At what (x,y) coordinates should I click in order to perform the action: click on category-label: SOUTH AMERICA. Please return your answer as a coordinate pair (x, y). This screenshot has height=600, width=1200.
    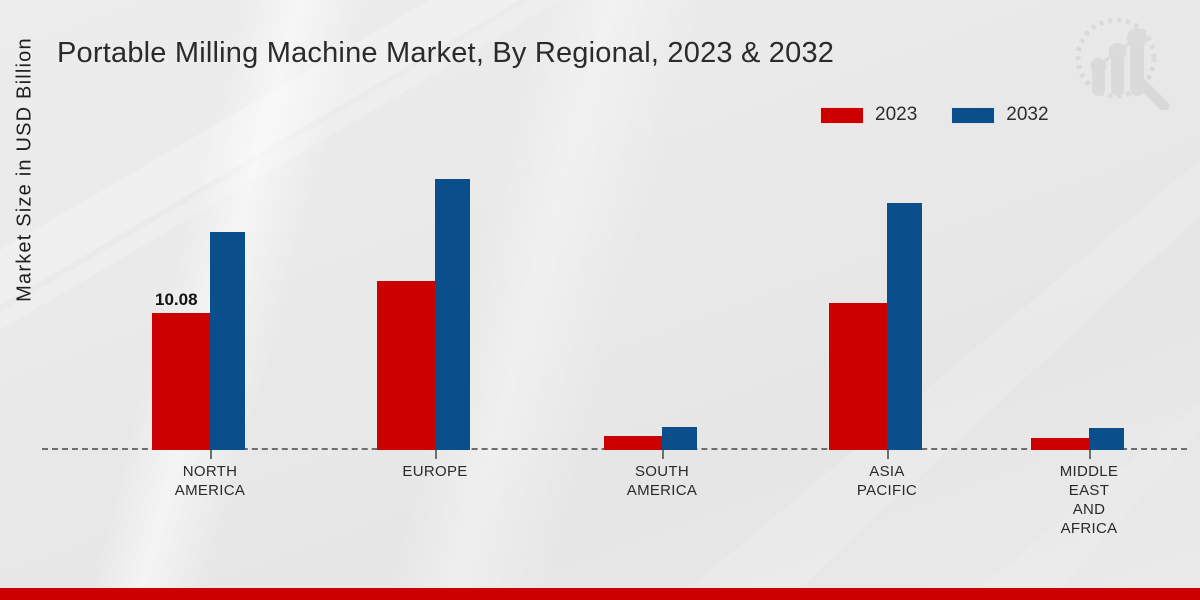
    Looking at the image, I should click on (662, 481).